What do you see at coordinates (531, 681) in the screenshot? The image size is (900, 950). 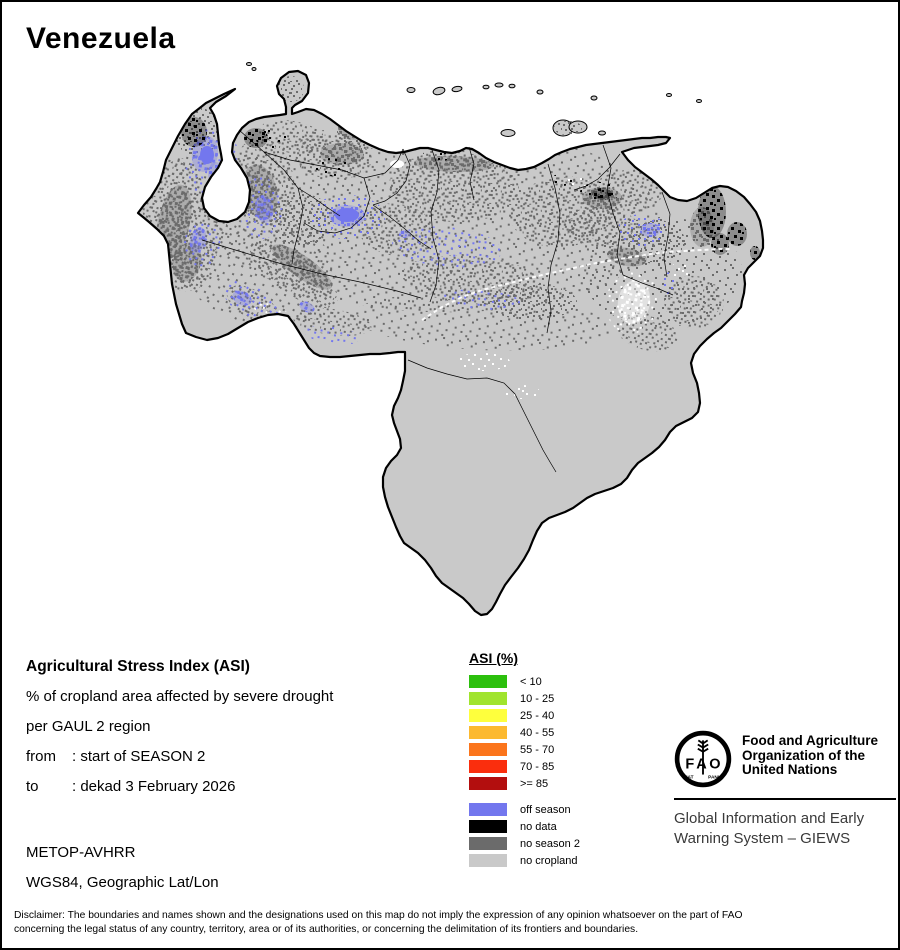 I see `legend-label: < 10` at bounding box center [531, 681].